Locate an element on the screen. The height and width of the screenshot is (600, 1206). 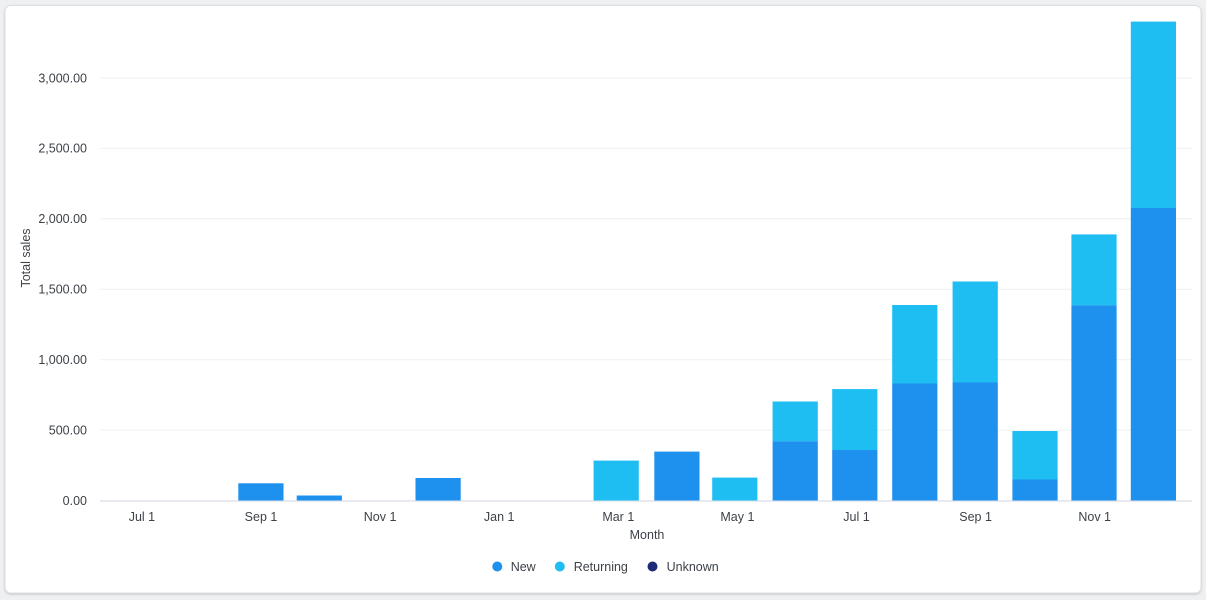
svg-text: 0.00 is located at coordinates (75, 501).